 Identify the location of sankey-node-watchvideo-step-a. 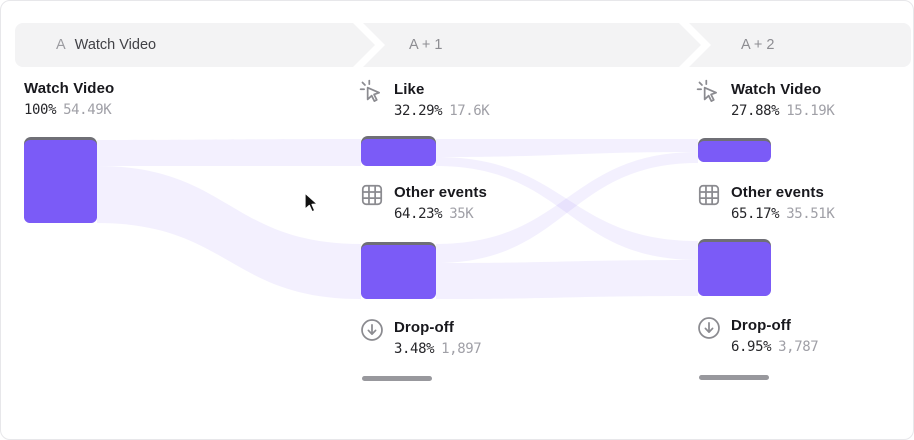
(60, 180).